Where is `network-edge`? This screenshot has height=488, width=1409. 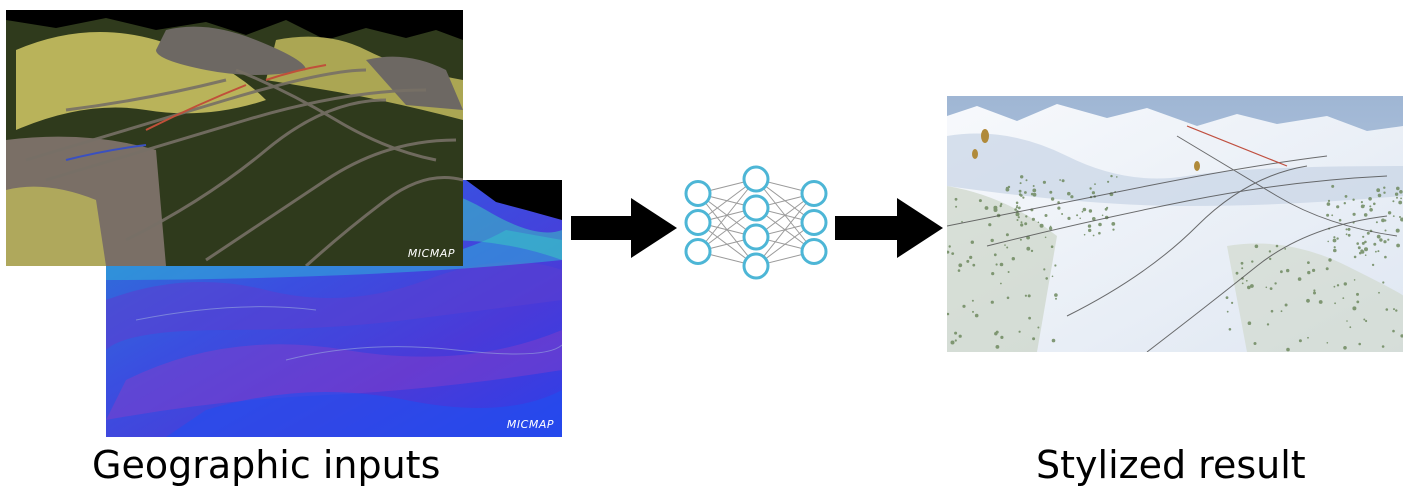 network-edge is located at coordinates (785, 230).